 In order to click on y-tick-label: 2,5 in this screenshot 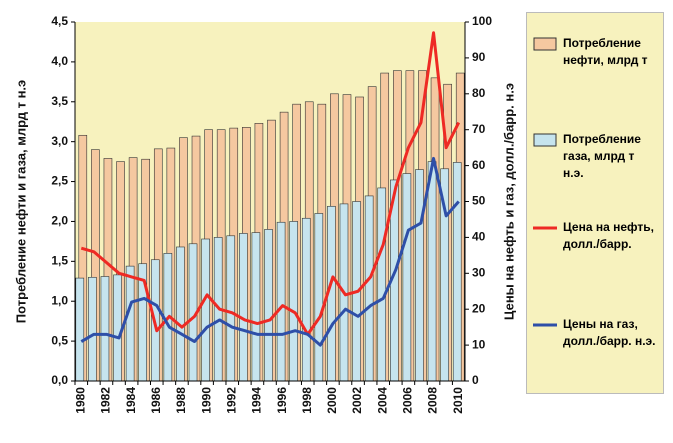, I will do `click(59, 181)`.